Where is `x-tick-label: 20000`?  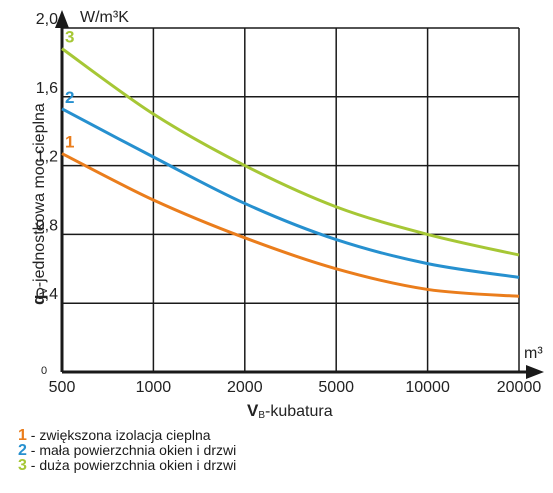
x-tick-label: 20000 is located at coordinates (519, 387).